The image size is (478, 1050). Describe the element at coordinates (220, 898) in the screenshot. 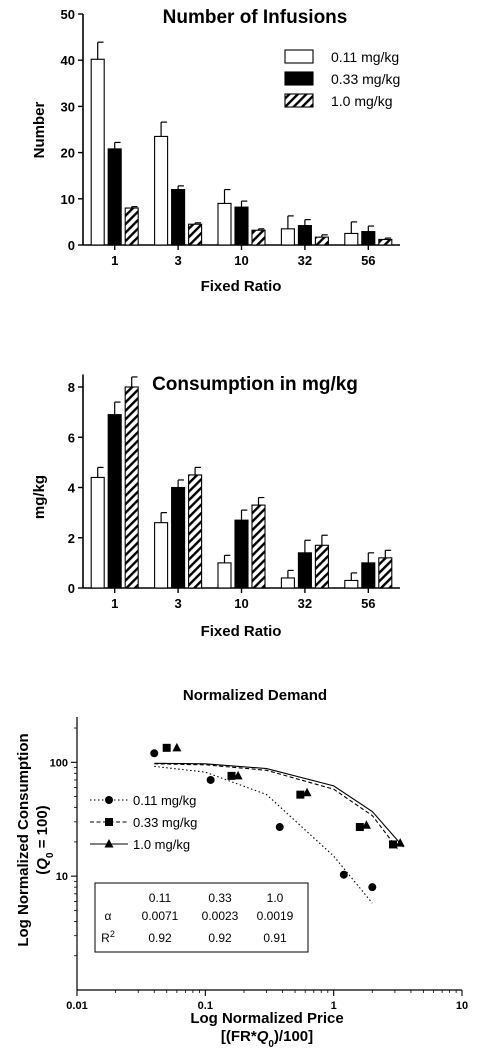

I see `table-header: 0.33` at that location.